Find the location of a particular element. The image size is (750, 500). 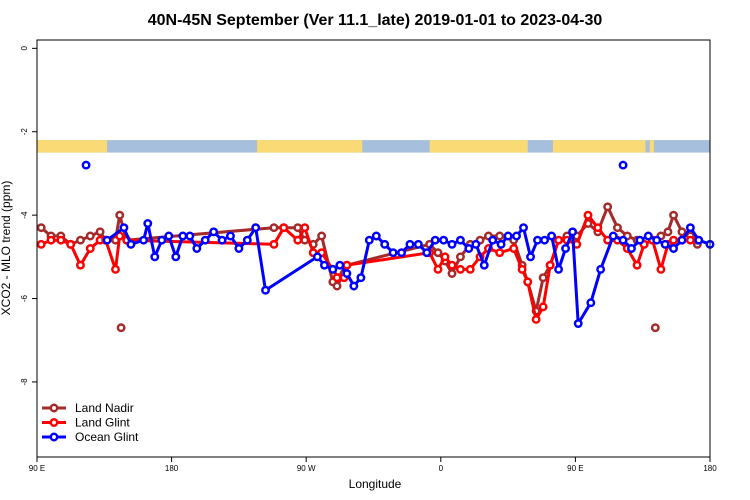

y-axis-label: XCO2 - MLO trend (ppm) is located at coordinates (6, 248).